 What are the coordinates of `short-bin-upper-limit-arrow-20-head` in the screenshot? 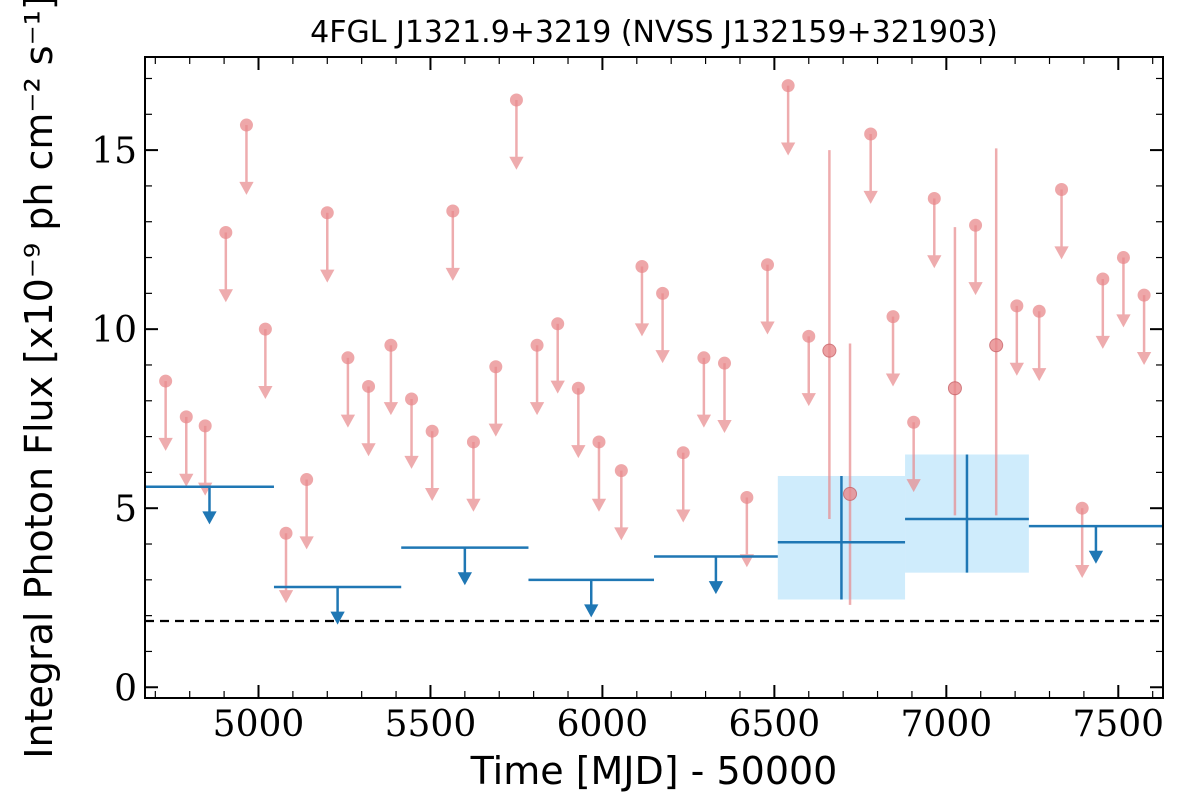 It's located at (578, 452).